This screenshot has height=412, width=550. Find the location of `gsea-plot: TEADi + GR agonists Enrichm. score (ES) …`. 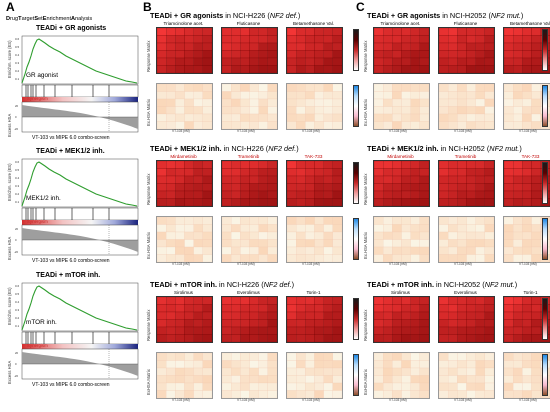

gsea-plot: TEADi + GR agonists Enrichm. score (ES) … is located at coordinates (70, 85).